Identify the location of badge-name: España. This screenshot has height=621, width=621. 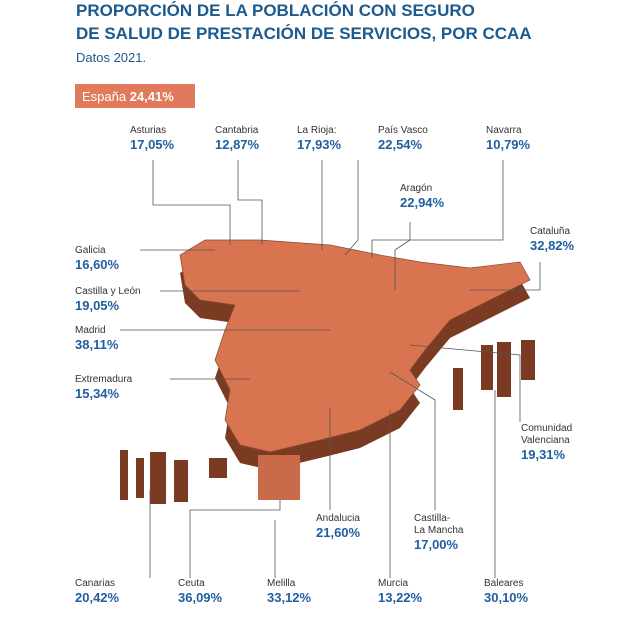
(104, 96).